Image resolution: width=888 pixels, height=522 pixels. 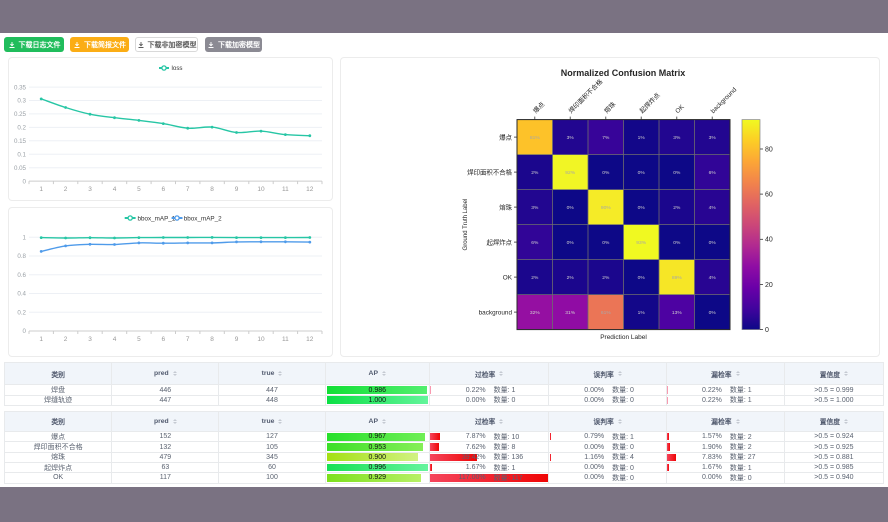 I want to click on svg-text: 40, so click(x=769, y=240).